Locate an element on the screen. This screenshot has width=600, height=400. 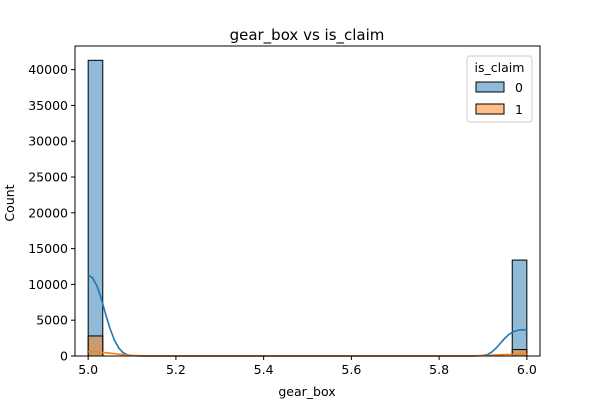
y-tick-label: 15000 is located at coordinates (48, 248).